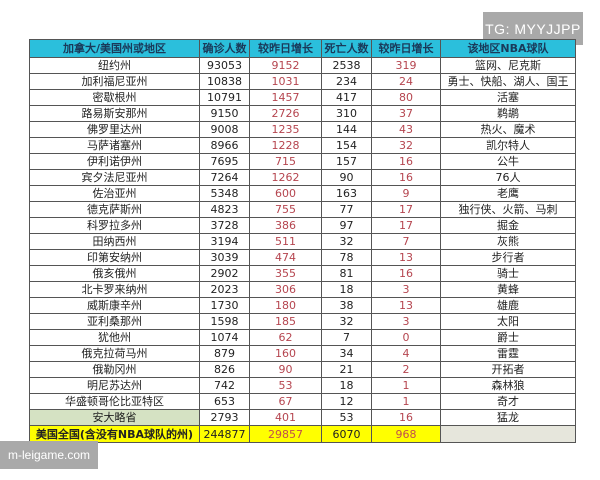 The width and height of the screenshot is (600, 480). What do you see at coordinates (508, 434) in the screenshot?
I see `cell-nba-teams` at bounding box center [508, 434].